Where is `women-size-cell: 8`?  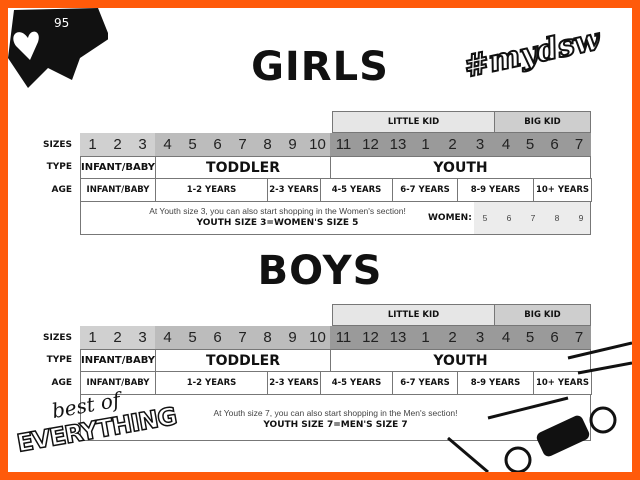
women-size-cell: 8 is located at coordinates (557, 218).